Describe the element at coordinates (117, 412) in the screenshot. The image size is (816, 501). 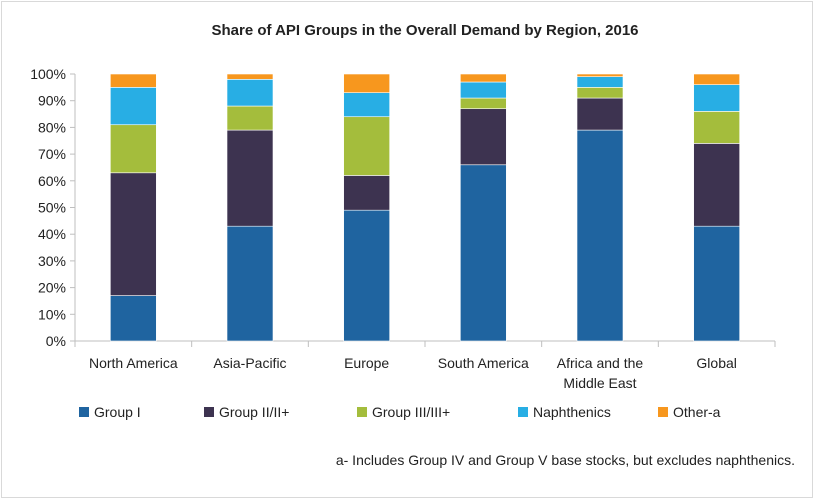
I see `legend-label: Group I` at that location.